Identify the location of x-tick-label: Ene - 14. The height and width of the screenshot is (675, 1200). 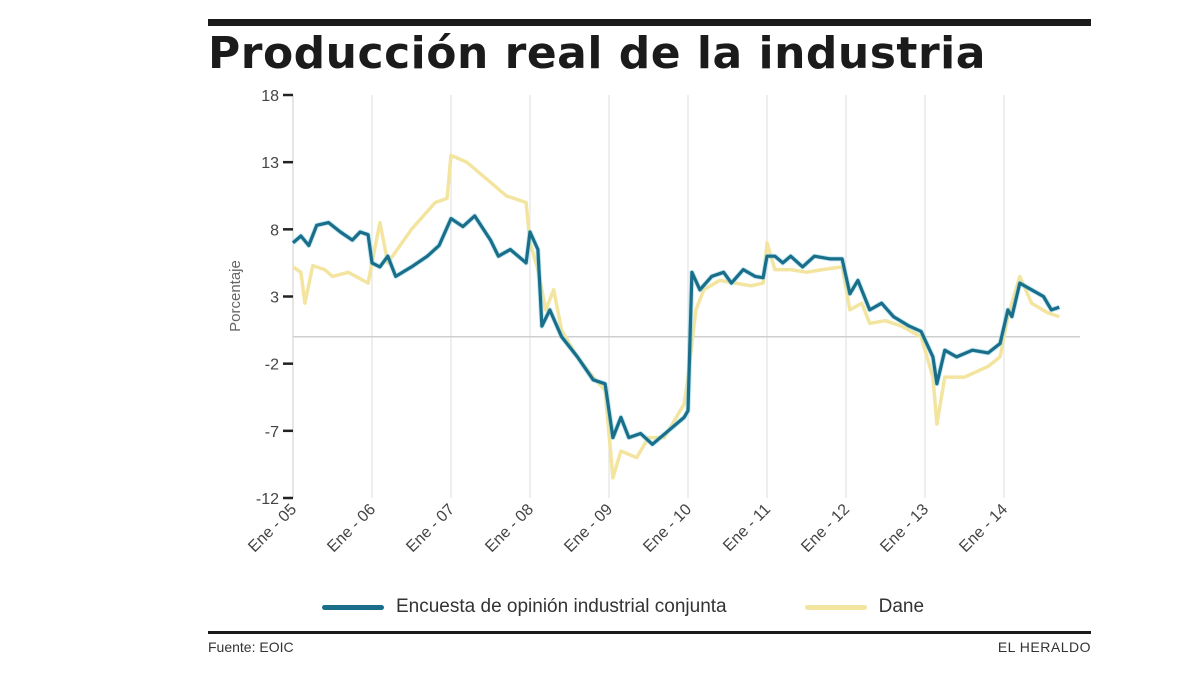
(983, 528).